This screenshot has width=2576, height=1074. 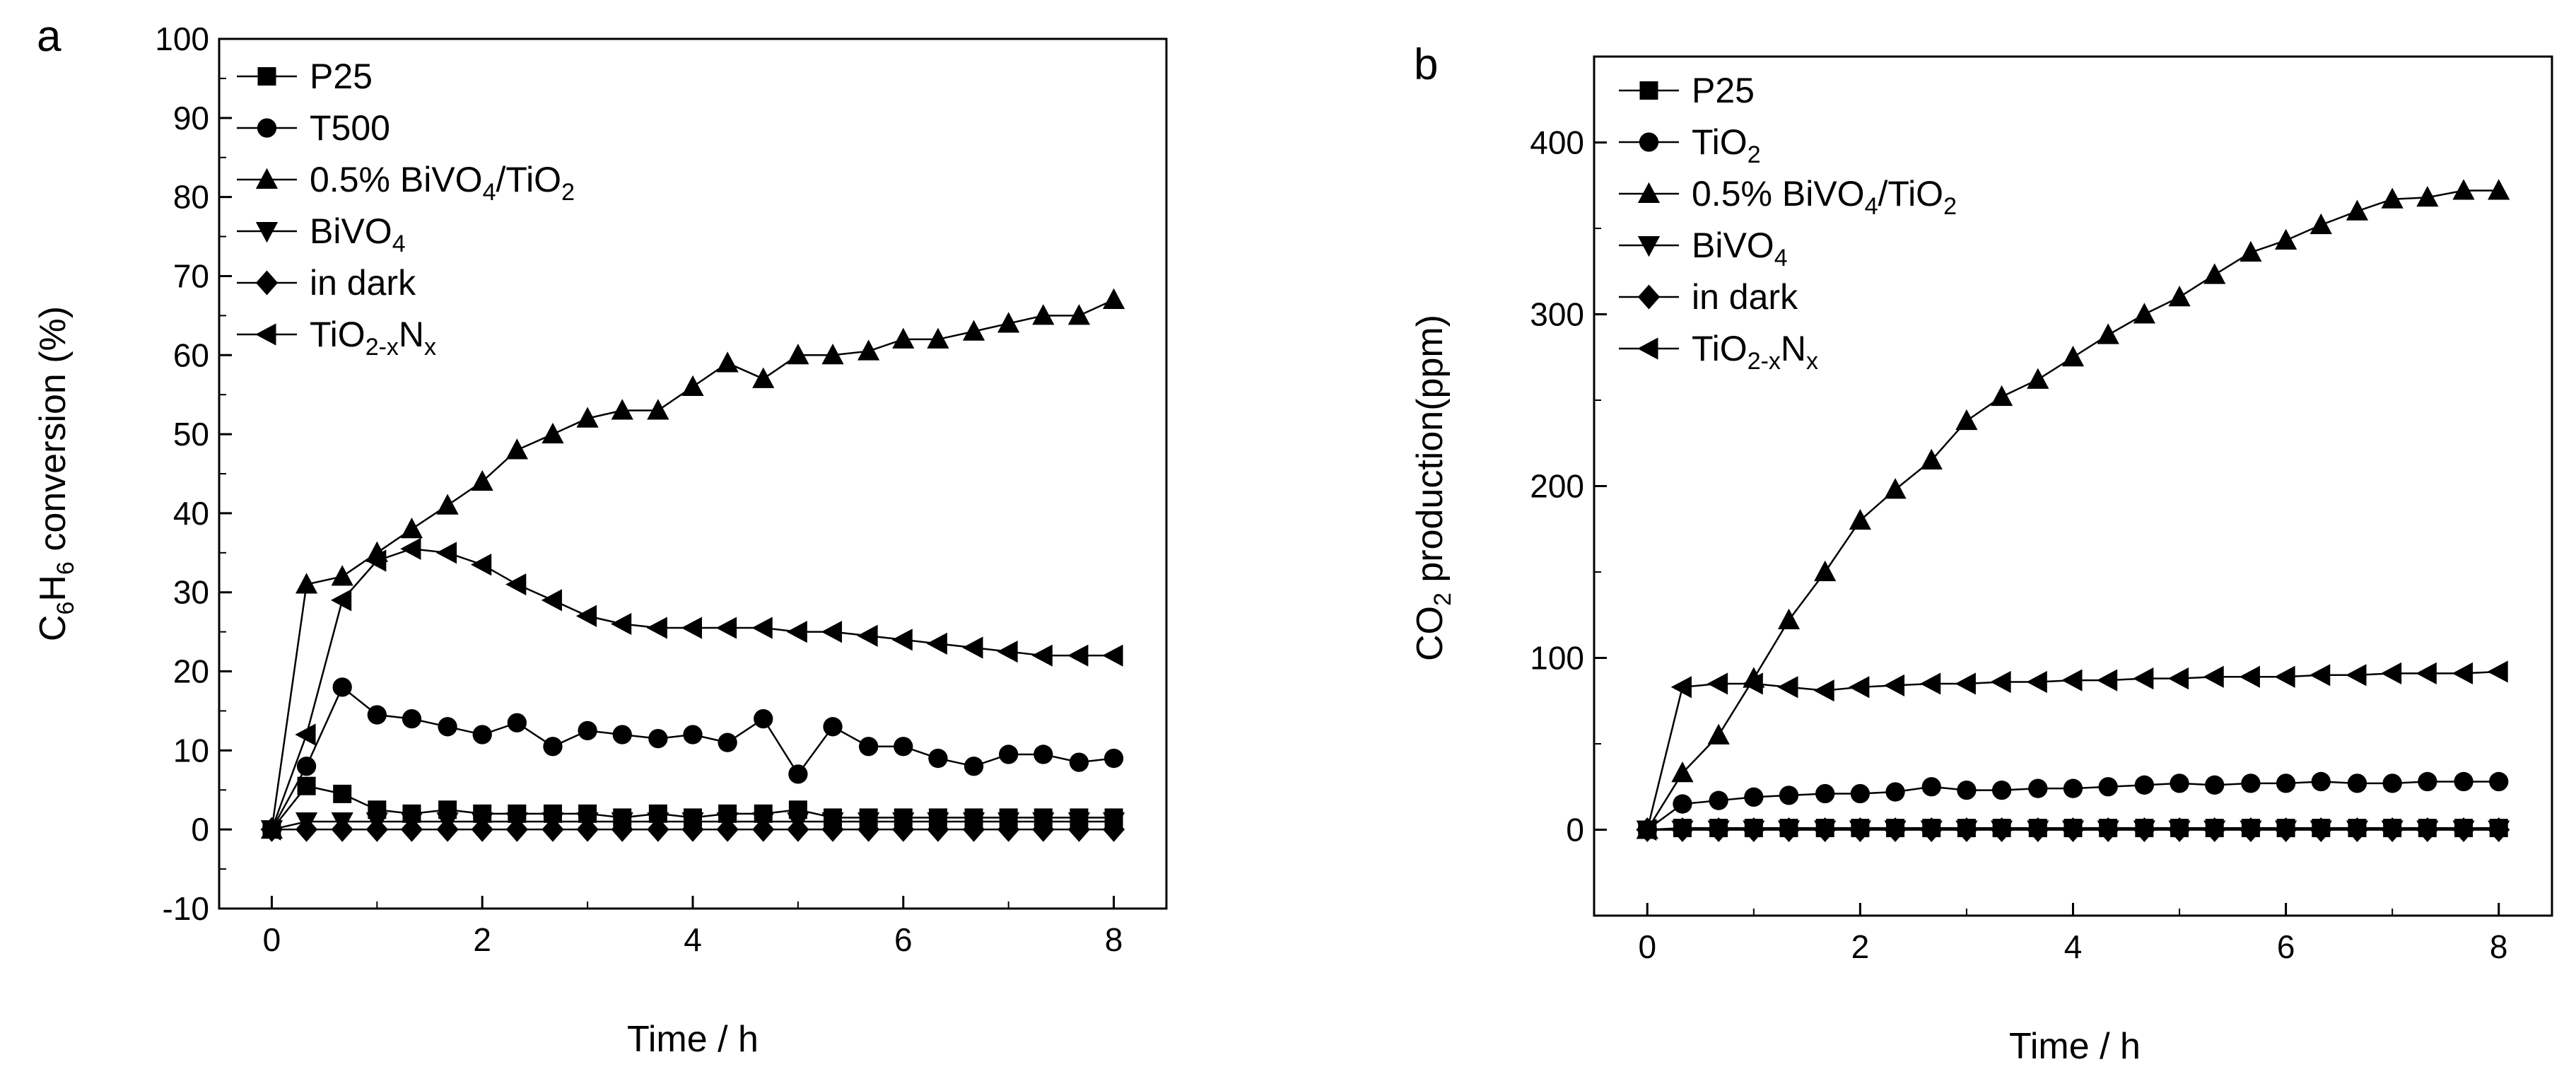 I want to click on panel-b-y-ticks: 0 100 200 300 400, so click(x=1568, y=486).